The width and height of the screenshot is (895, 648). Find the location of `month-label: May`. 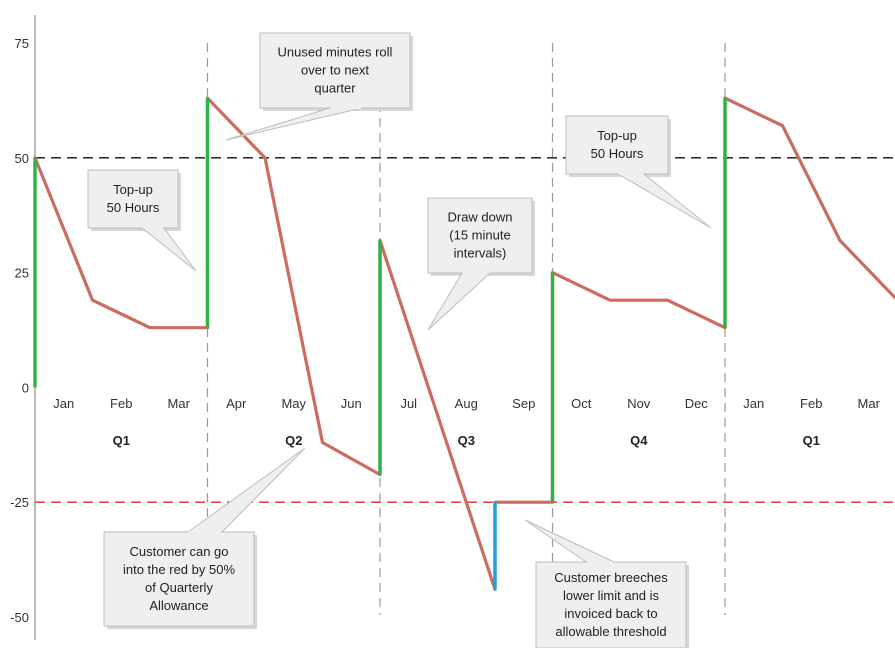

month-label: May is located at coordinates (293, 403).